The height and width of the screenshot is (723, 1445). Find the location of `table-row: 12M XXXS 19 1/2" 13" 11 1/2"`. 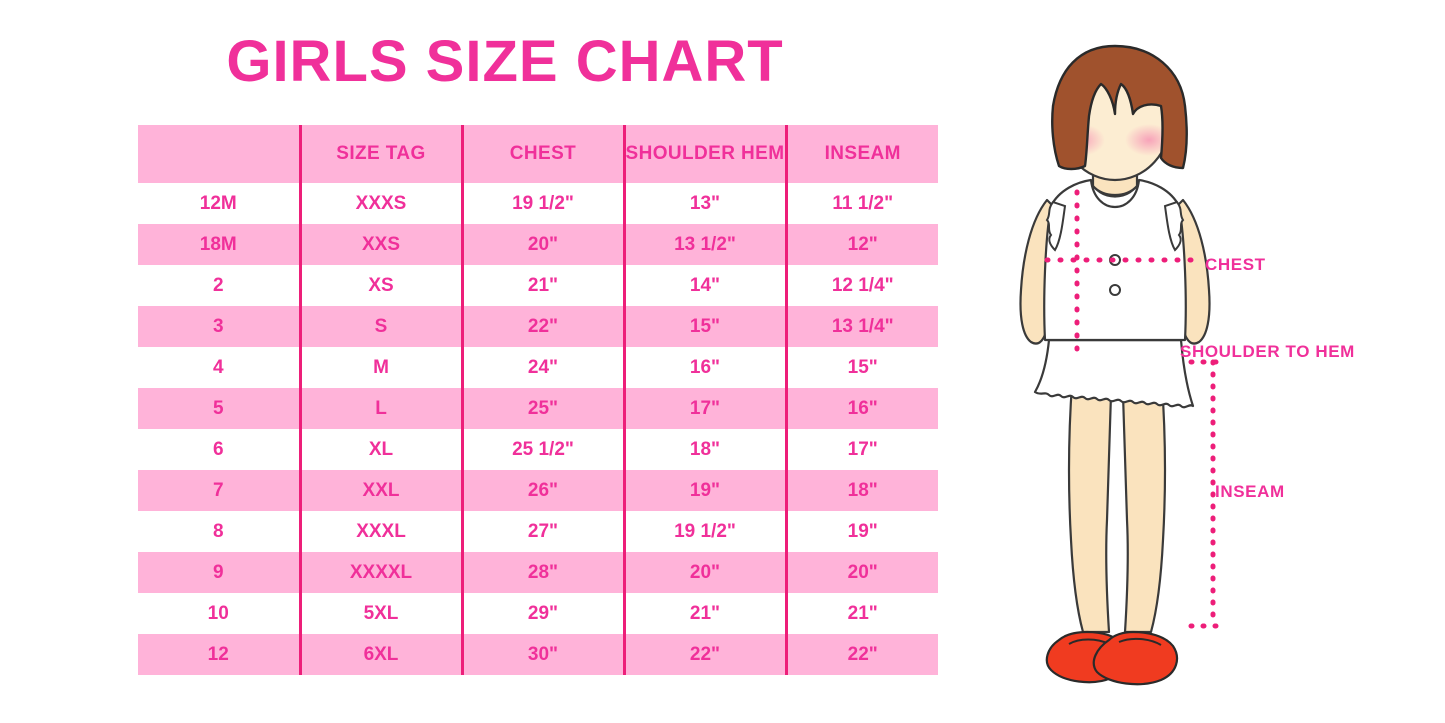

table-row: 12M XXXS 19 1/2" 13" 11 1/2" is located at coordinates (538, 203).